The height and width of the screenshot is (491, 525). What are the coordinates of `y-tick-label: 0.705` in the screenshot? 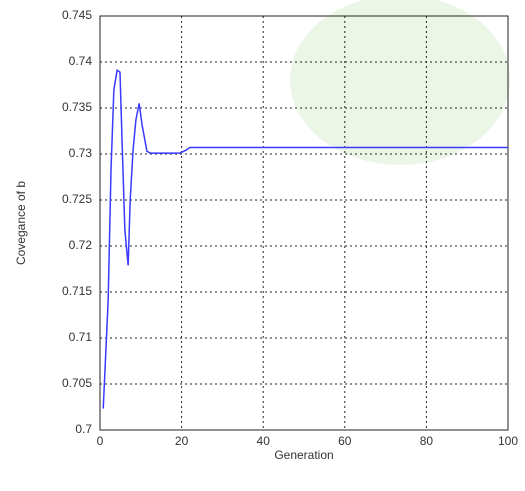 It's located at (77, 383).